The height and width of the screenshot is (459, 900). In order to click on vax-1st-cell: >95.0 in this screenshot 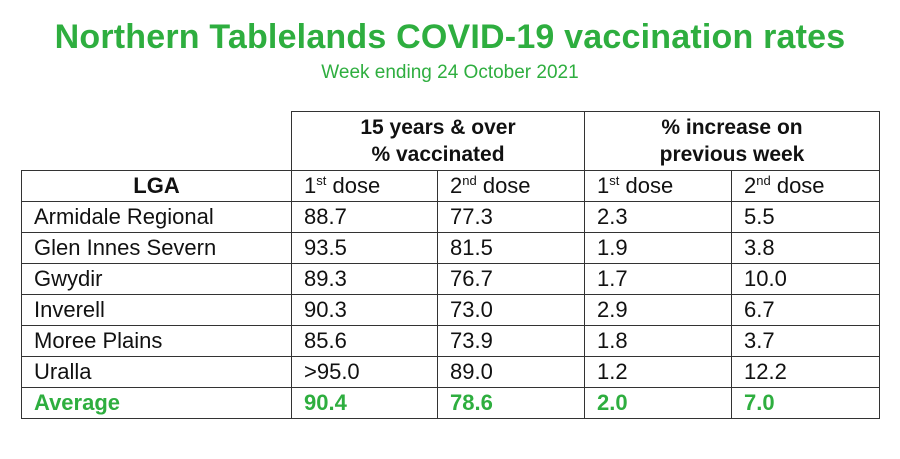, I will do `click(364, 372)`.